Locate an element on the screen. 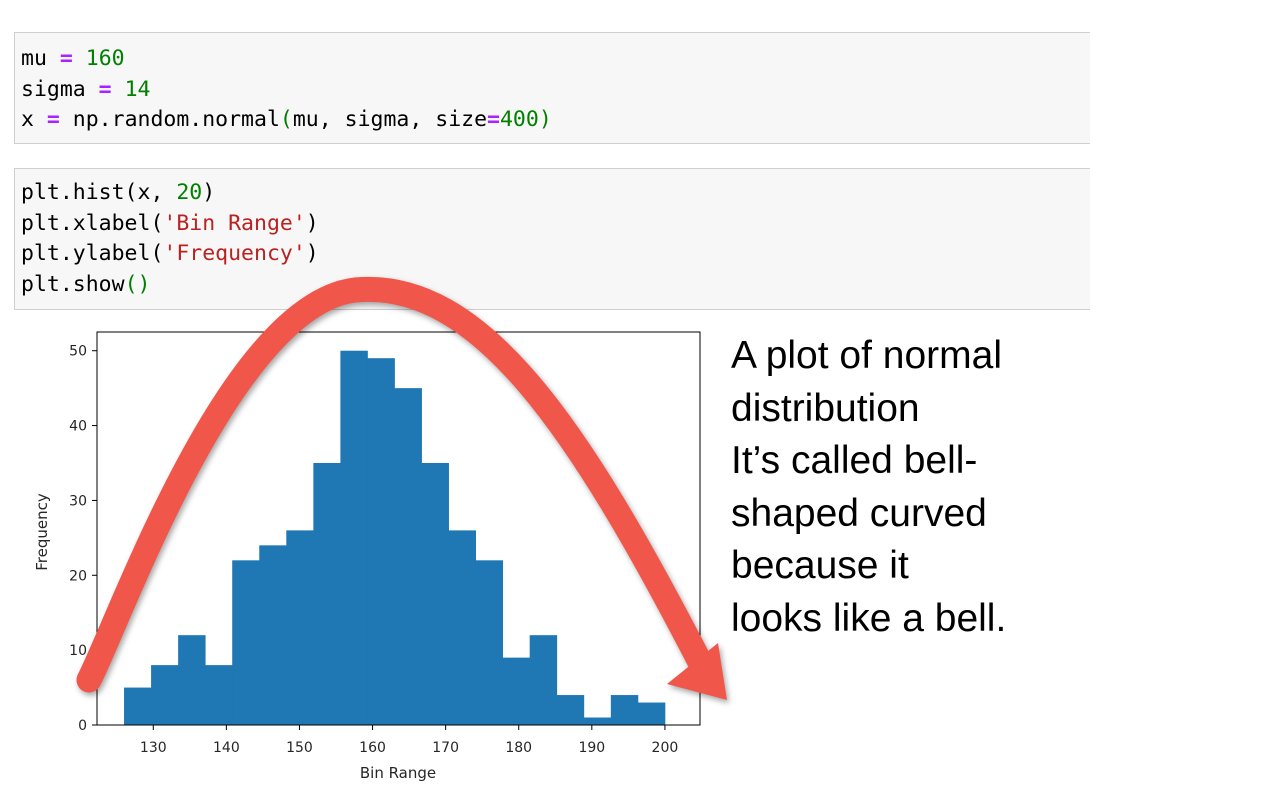 The height and width of the screenshot is (806, 1266). annotation-line: shaped curved is located at coordinates (859, 513).